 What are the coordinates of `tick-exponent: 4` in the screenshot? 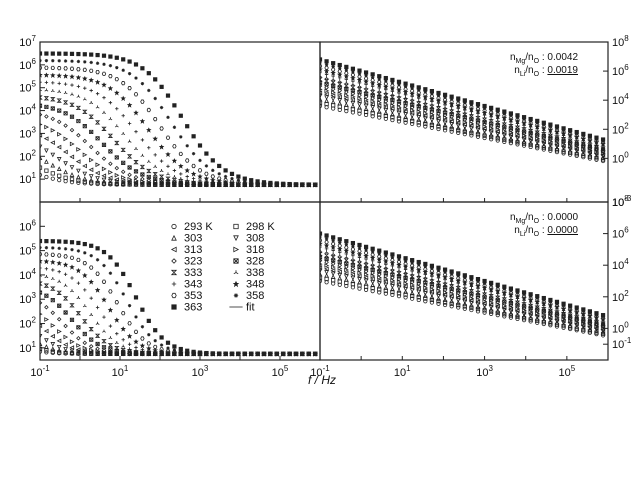 It's located at (34, 107).